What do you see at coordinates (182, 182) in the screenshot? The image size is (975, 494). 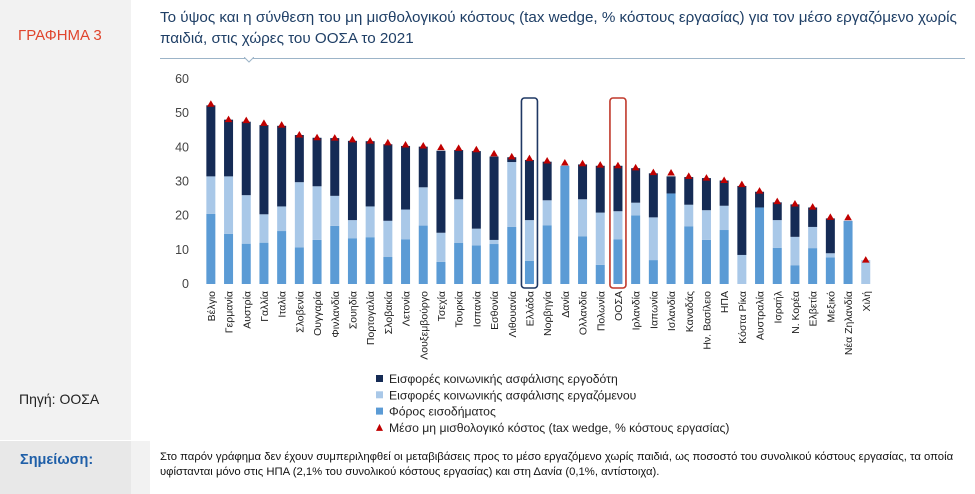 I see `y-tick-label: 30` at bounding box center [182, 182].